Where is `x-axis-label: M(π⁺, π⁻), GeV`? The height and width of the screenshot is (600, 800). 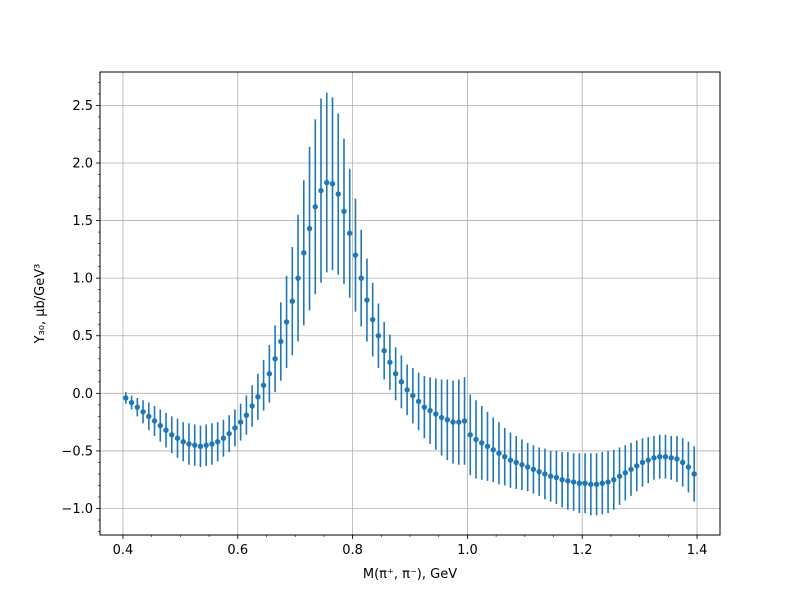 x-axis-label: M(π⁺, π⁻), GeV is located at coordinates (410, 574).